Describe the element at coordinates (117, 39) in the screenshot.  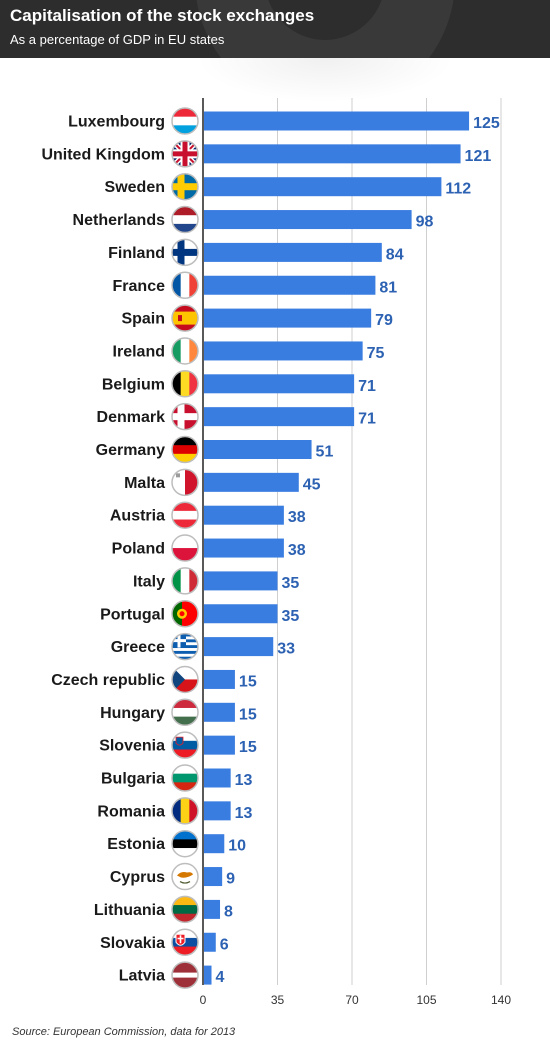
I see `chart-subtitle: As a percentage of GDP in EU states` at that location.